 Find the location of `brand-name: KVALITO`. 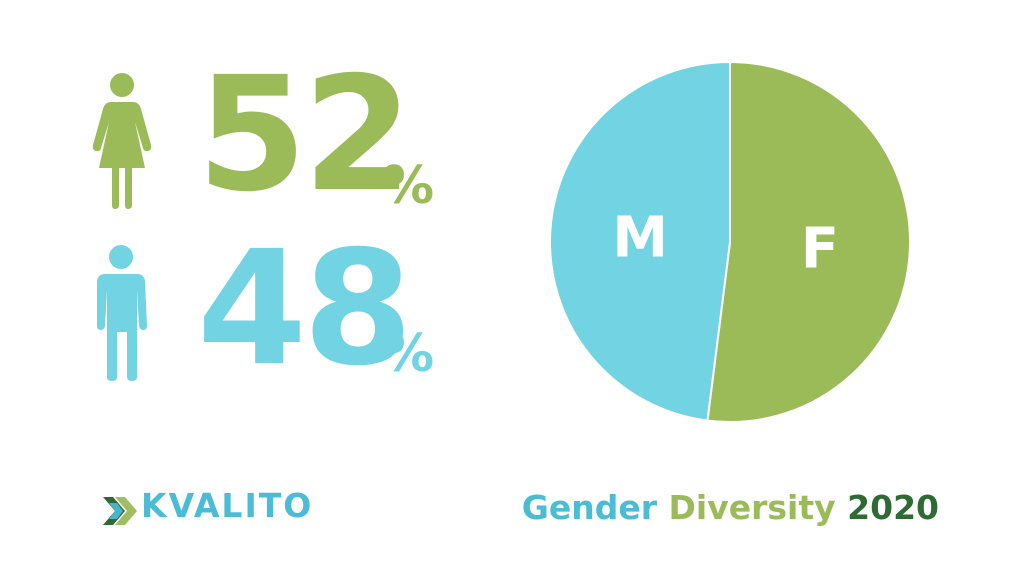

brand-name: KVALITO is located at coordinates (227, 505).